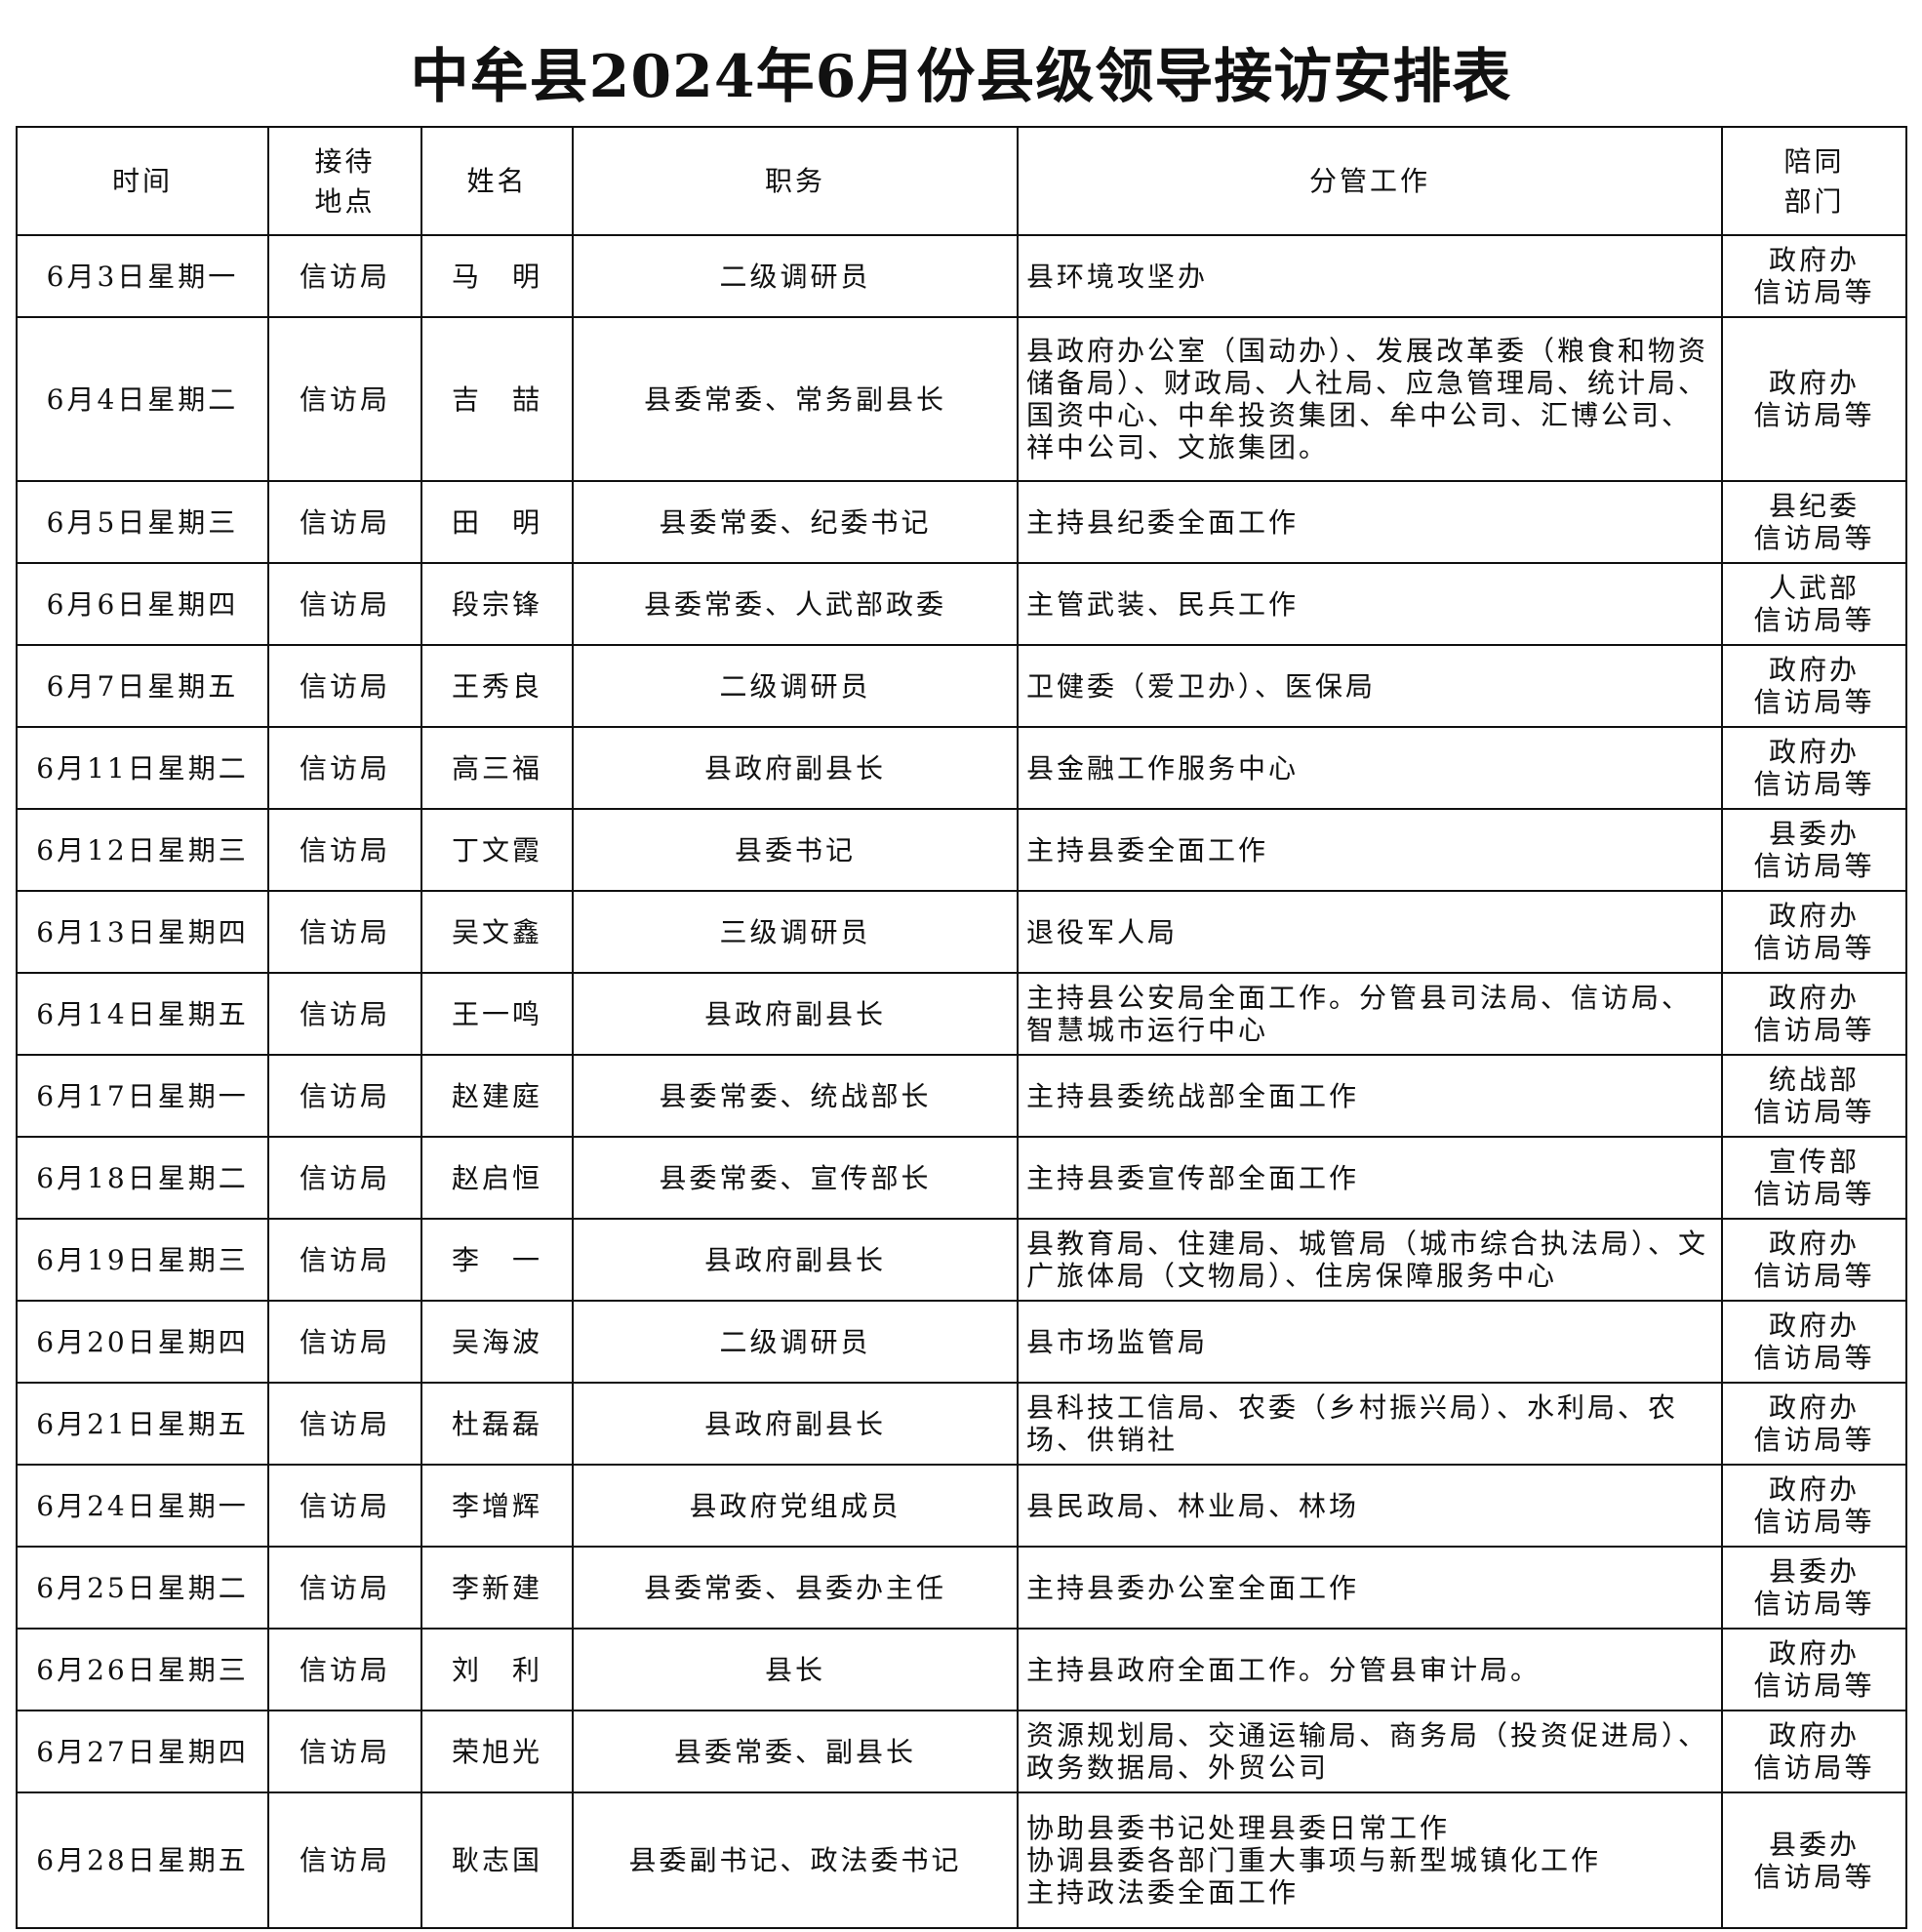  What do you see at coordinates (497, 1588) in the screenshot?
I see `name-cell: 李新建` at bounding box center [497, 1588].